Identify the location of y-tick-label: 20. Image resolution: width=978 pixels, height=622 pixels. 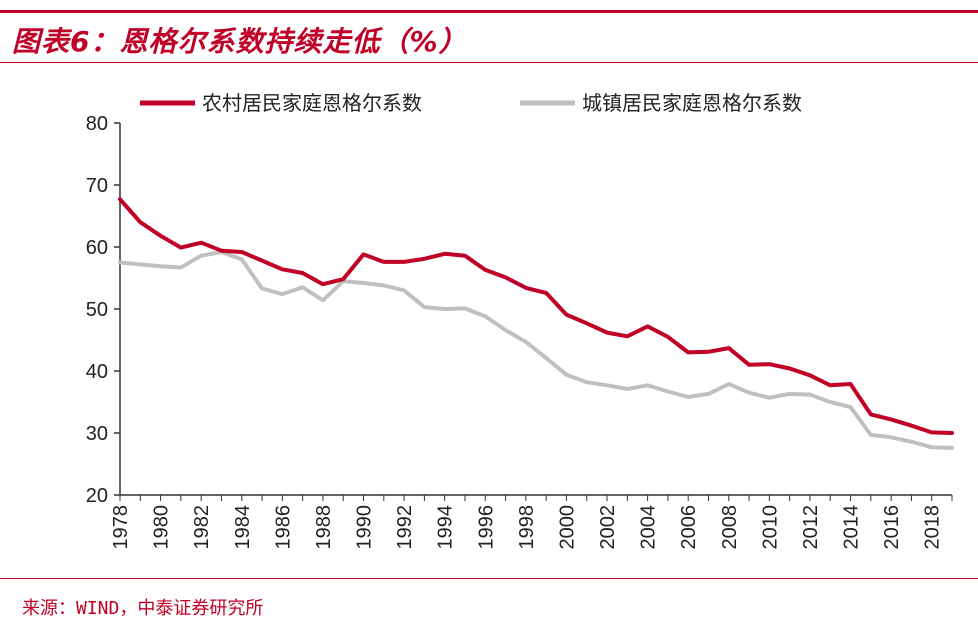
(97, 496).